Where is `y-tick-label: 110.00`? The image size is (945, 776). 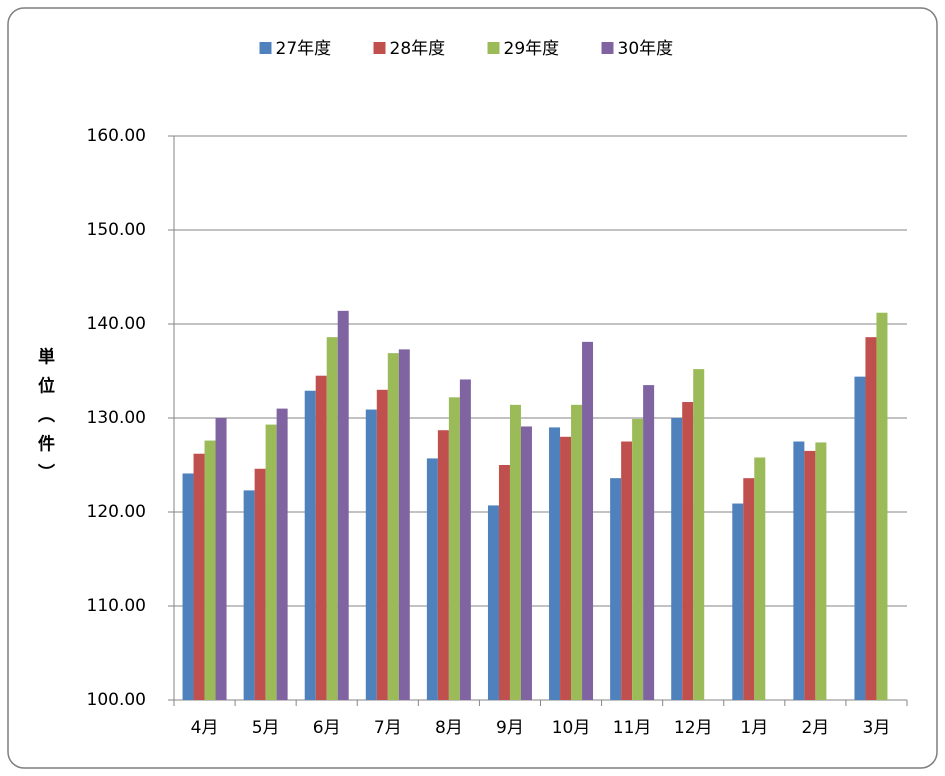 y-tick-label: 110.00 is located at coordinates (116, 606).